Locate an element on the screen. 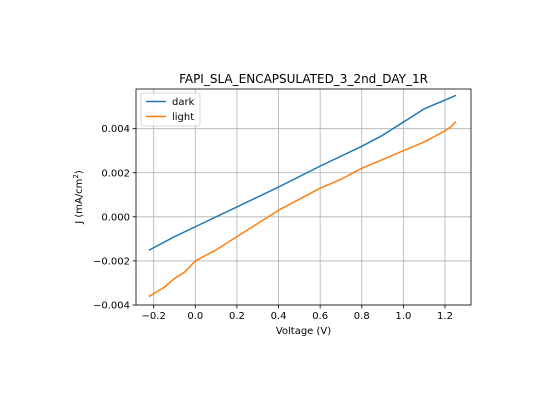  y-tick-label: 0.004 is located at coordinates (115, 129).